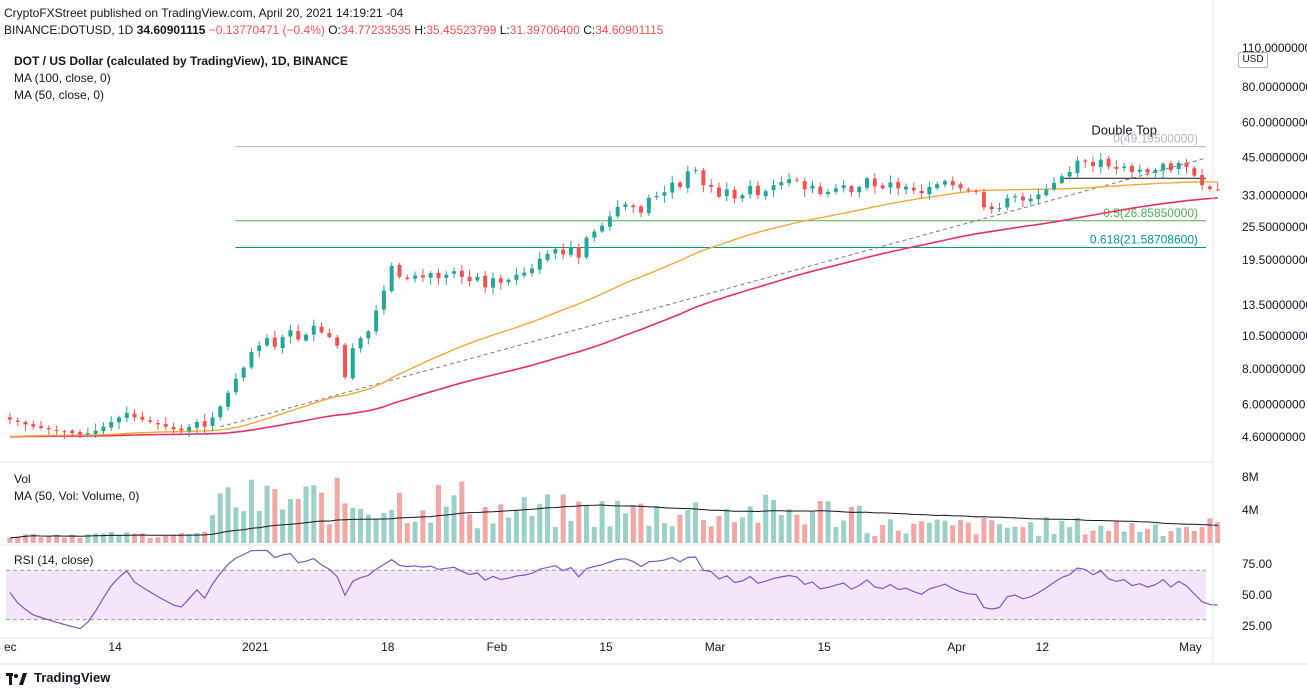  Describe the element at coordinates (1274, 227) in the screenshot. I see `price-tick-label: 25.50000000` at that location.